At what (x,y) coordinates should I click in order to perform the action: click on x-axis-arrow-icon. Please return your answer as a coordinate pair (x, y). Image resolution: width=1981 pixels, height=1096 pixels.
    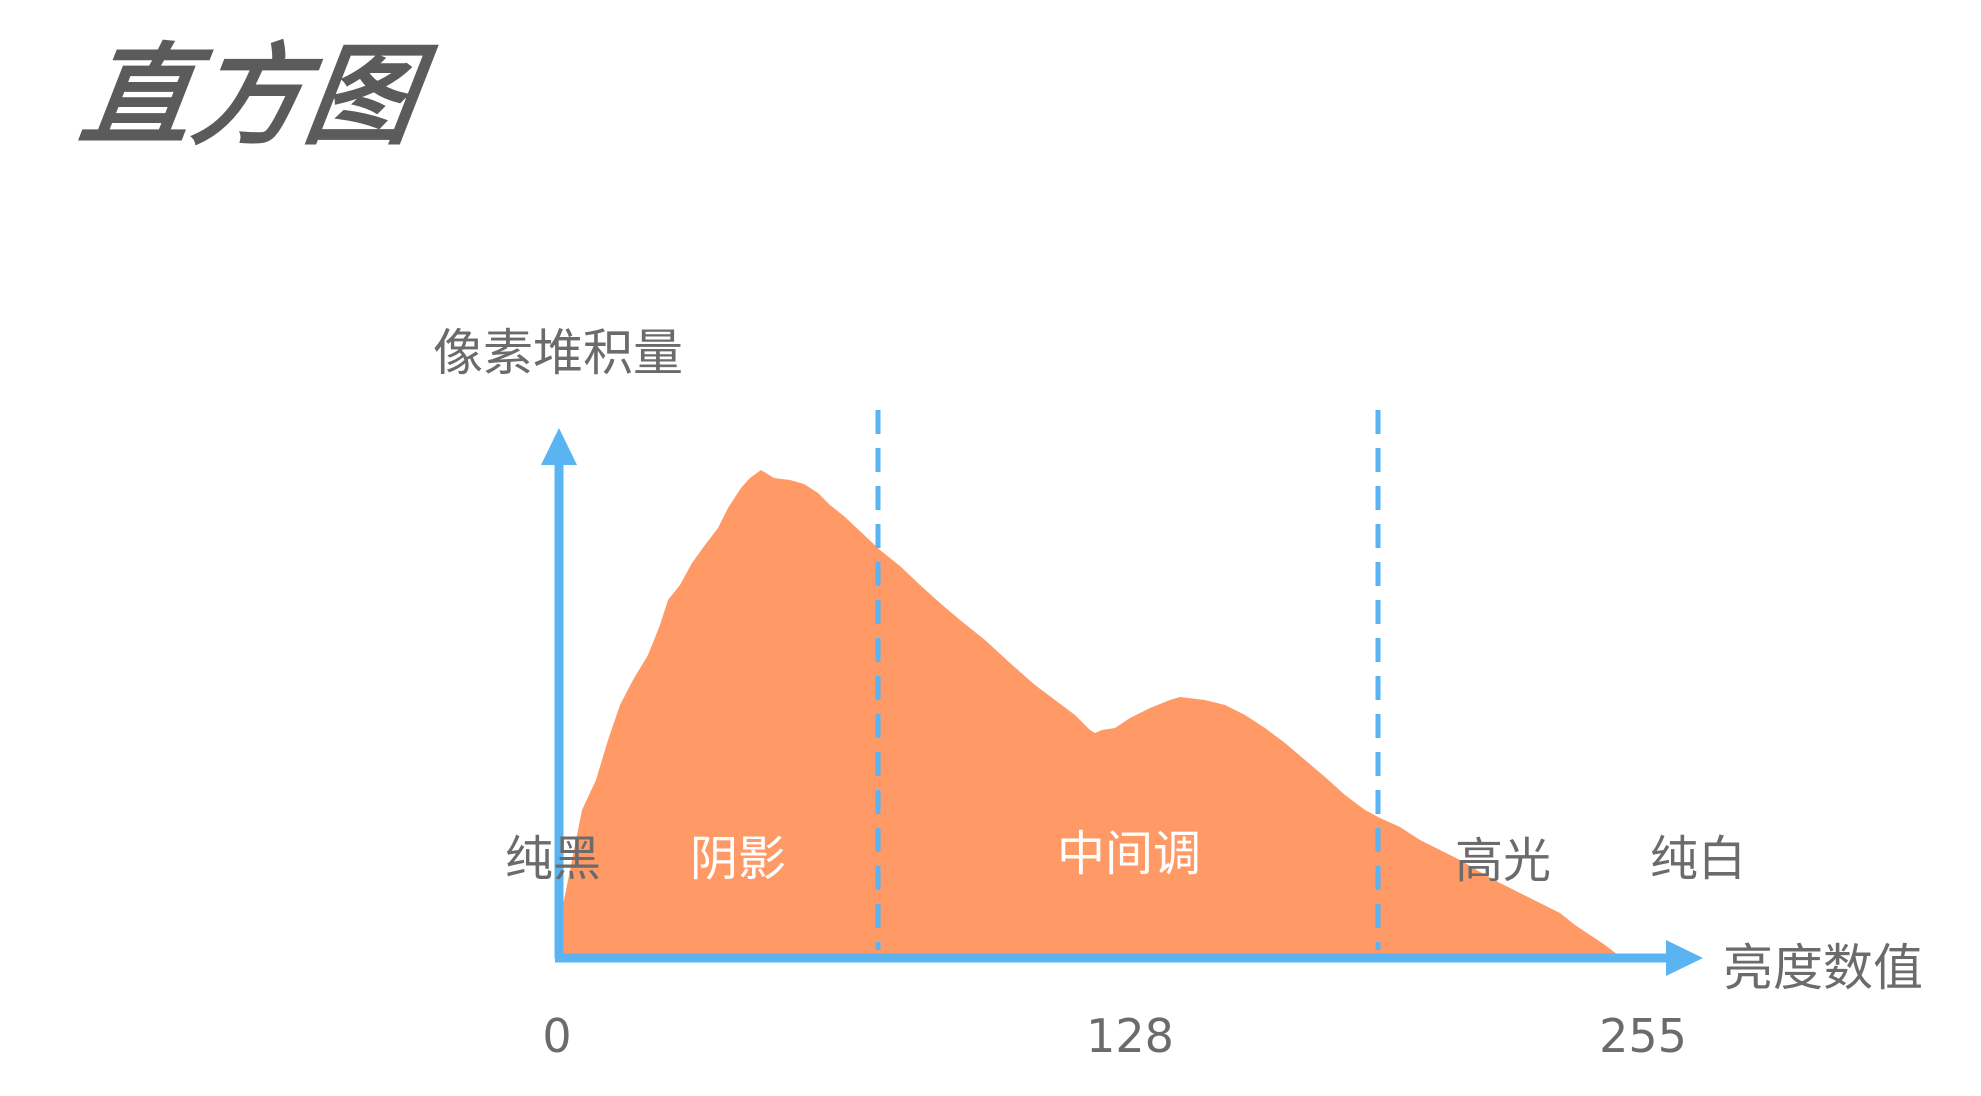
    Looking at the image, I should click on (1684, 958).